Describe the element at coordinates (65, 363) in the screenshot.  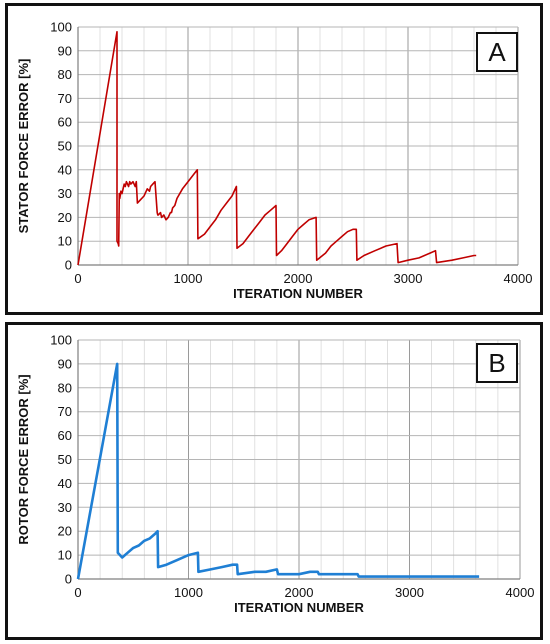
I see `chart-b-y-tick-label: 90` at that location.